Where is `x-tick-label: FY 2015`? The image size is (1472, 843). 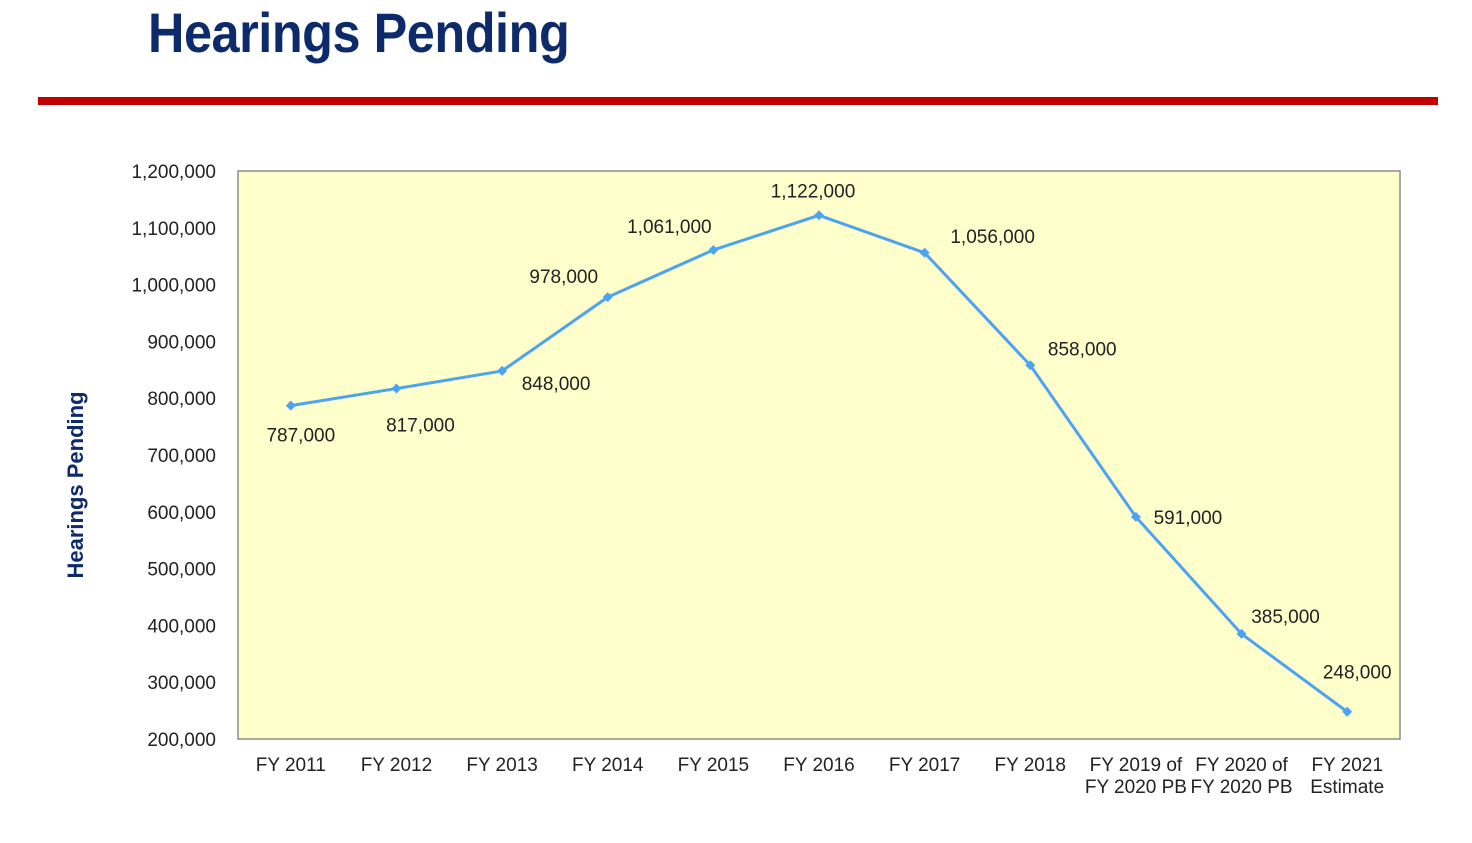
x-tick-label: FY 2015 is located at coordinates (713, 765).